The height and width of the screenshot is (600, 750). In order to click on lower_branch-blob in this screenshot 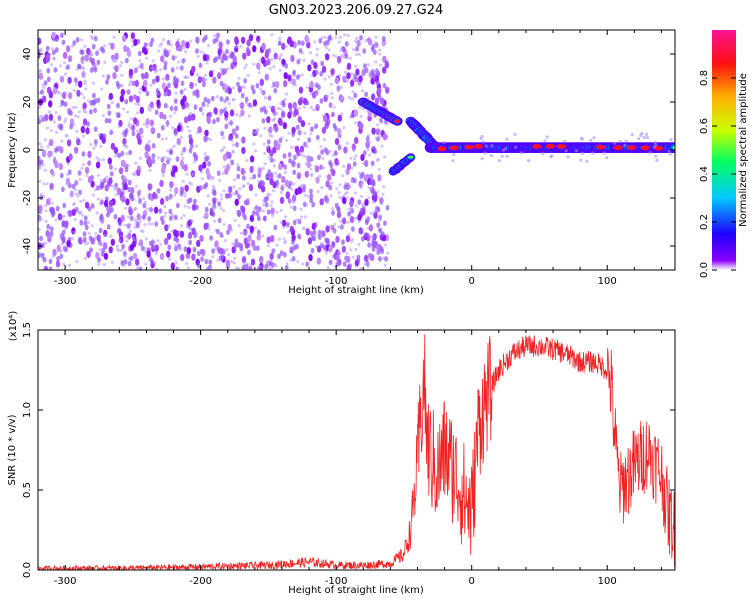, I will do `click(410, 157)`.